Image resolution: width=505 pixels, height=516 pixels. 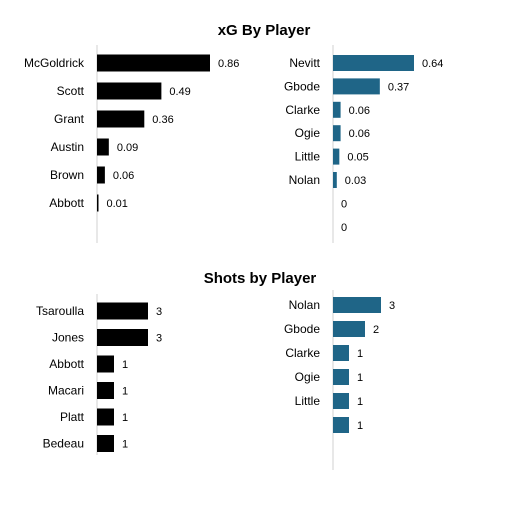 I want to click on xg-home-value-label: 0.49, so click(x=179, y=92).